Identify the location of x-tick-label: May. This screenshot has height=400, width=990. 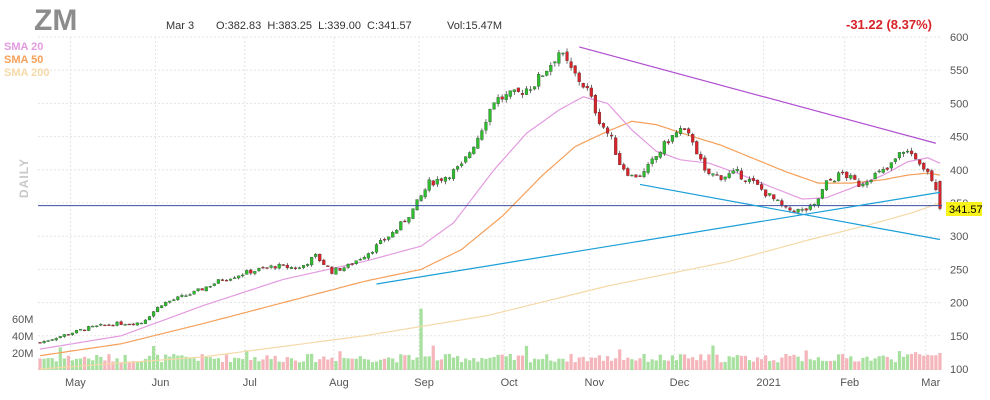
(75, 383).